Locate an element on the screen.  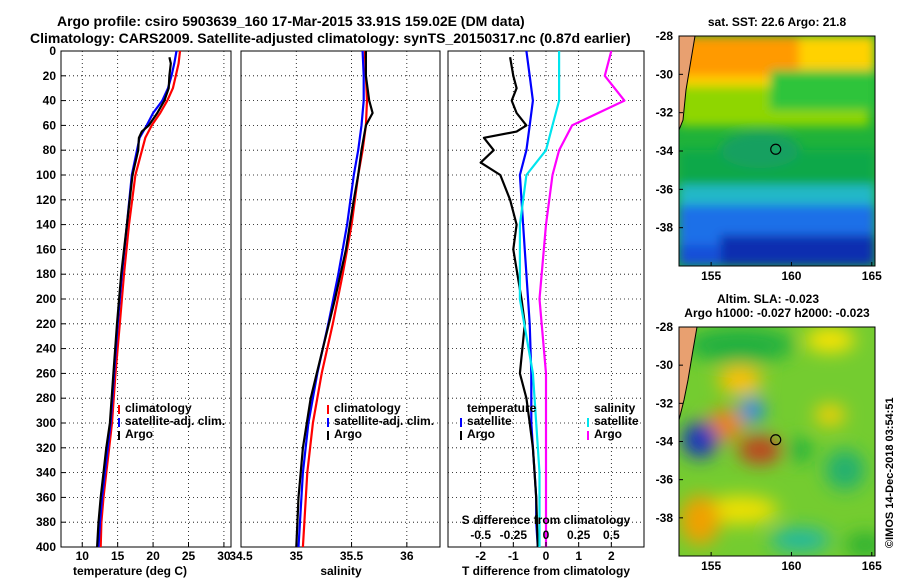
temp-legend-satellite: satellite-adj. clim. is located at coordinates (175, 421).